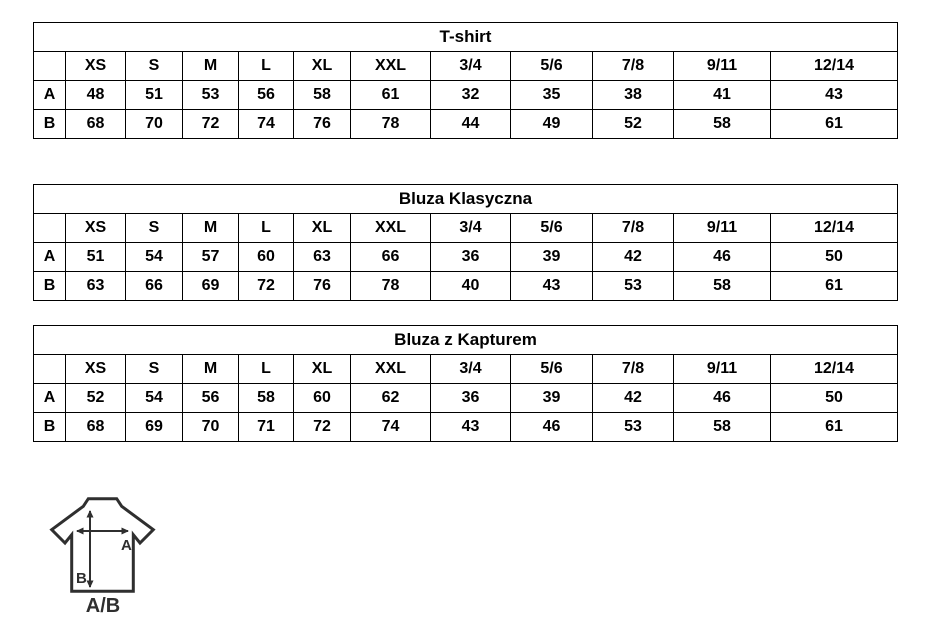 This screenshot has width=936, height=641. Describe the element at coordinates (470, 95) in the screenshot. I see `measurement-cell: 32` at that location.